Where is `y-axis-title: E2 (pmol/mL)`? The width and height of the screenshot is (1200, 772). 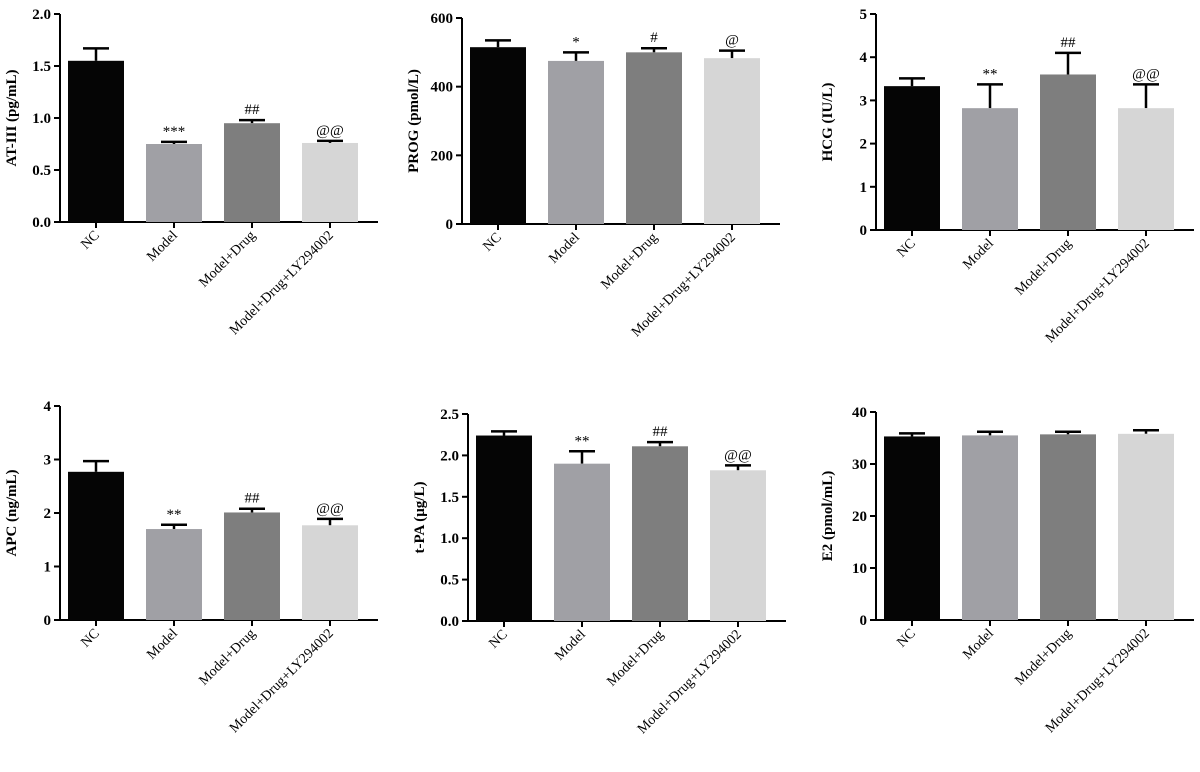
y-axis-title: E2 (pmol/mL) is located at coordinates (828, 516).